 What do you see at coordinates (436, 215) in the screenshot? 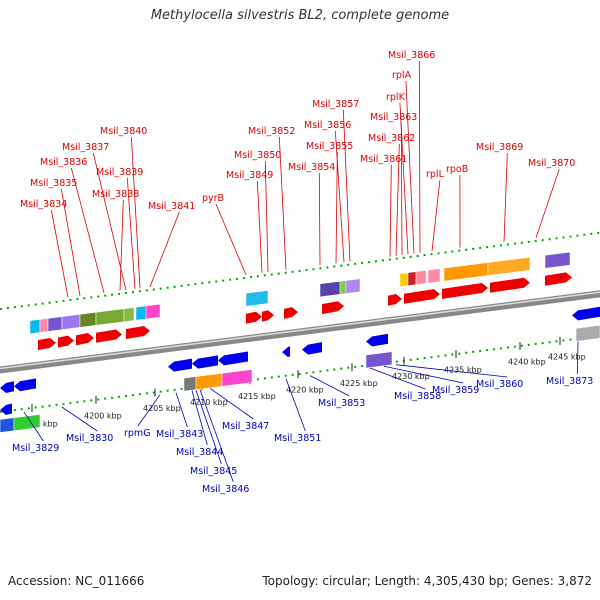
I see `leader-line-rpll` at bounding box center [436, 215].